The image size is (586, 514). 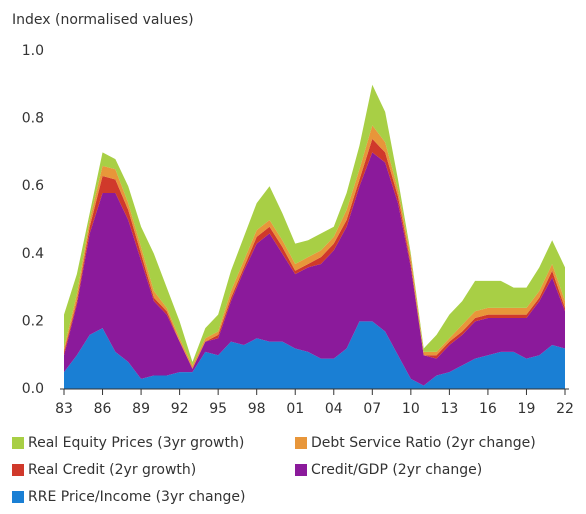 What do you see at coordinates (488, 409) in the screenshot?
I see `x-tick-label: 16` at bounding box center [488, 409].